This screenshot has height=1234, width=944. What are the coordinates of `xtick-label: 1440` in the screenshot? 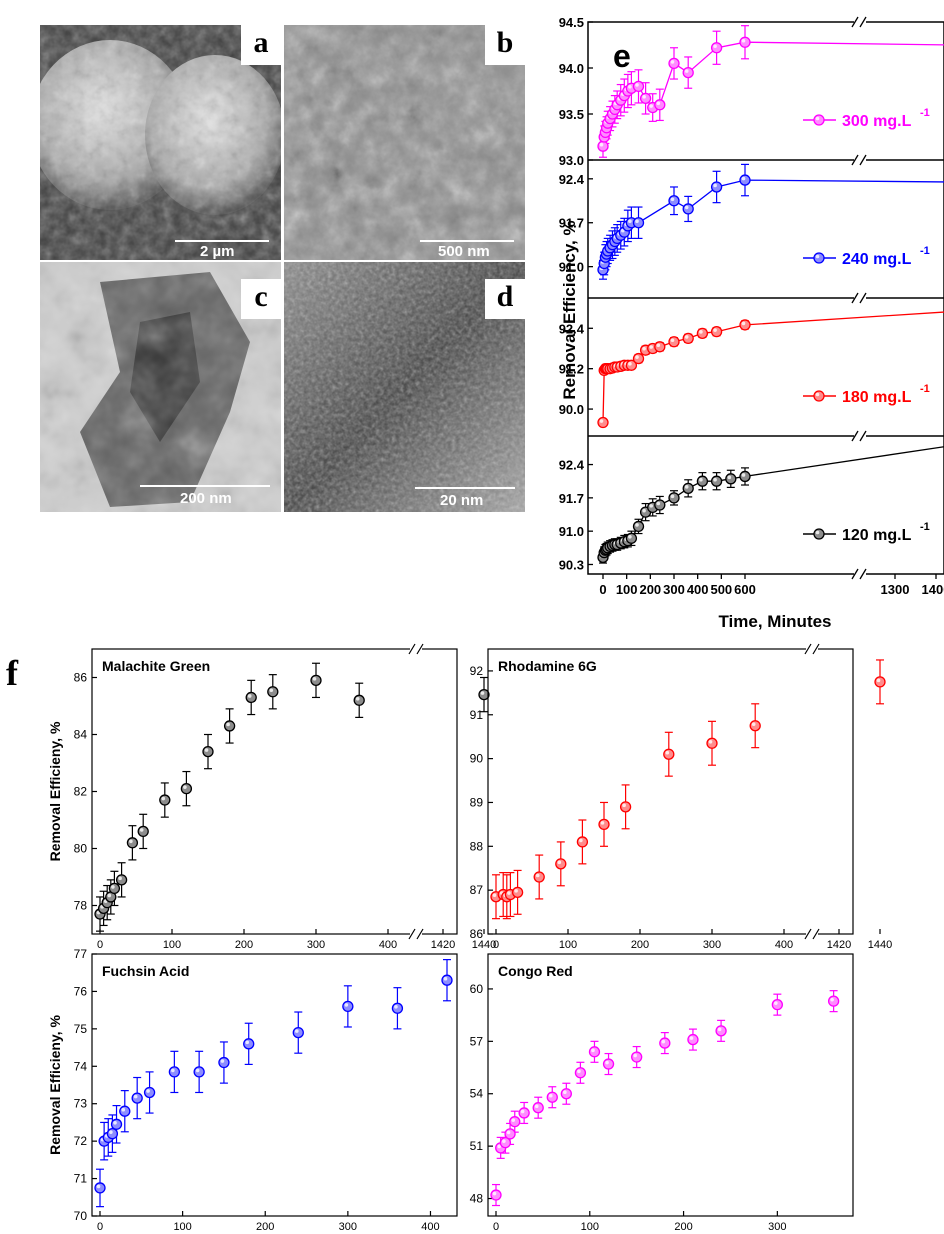 It's located at (880, 945).